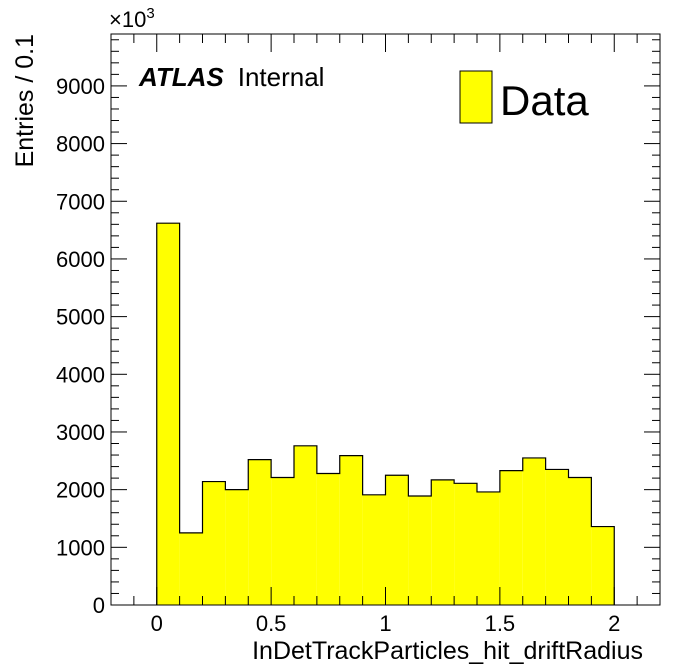 The width and height of the screenshot is (696, 672). What do you see at coordinates (80, 374) in the screenshot?
I see `y-tick-label: 4000` at bounding box center [80, 374].